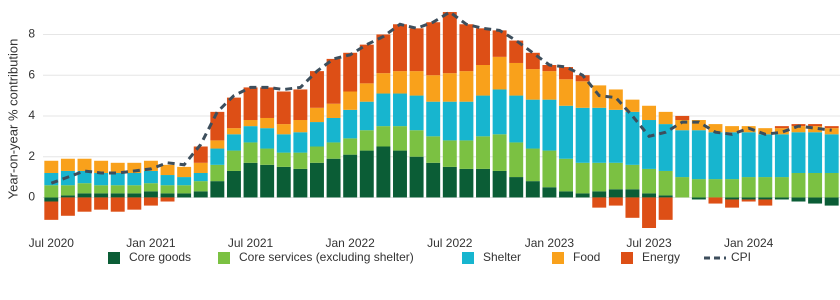 This screenshot has width=840, height=300. Describe the element at coordinates (12, 119) in the screenshot. I see `y-axis-label: Year-on-year % contribution` at that location.